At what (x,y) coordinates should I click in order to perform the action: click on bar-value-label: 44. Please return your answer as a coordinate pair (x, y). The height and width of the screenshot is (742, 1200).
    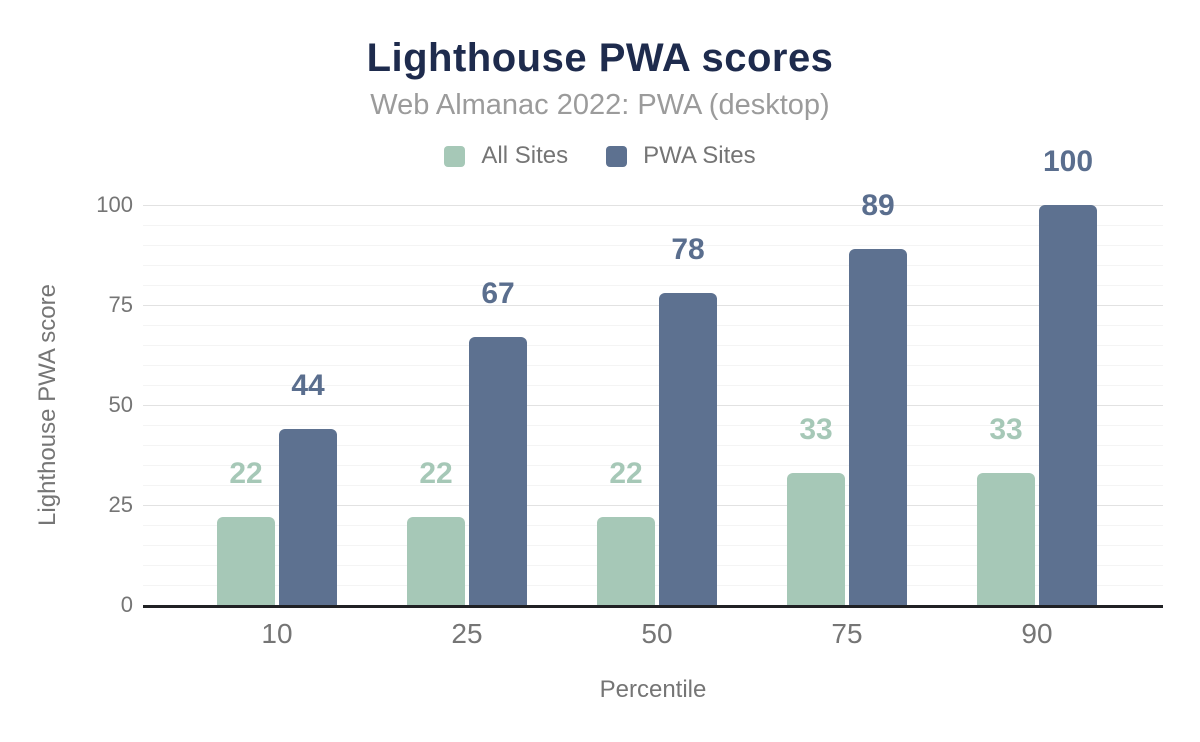
    Looking at the image, I should click on (308, 385).